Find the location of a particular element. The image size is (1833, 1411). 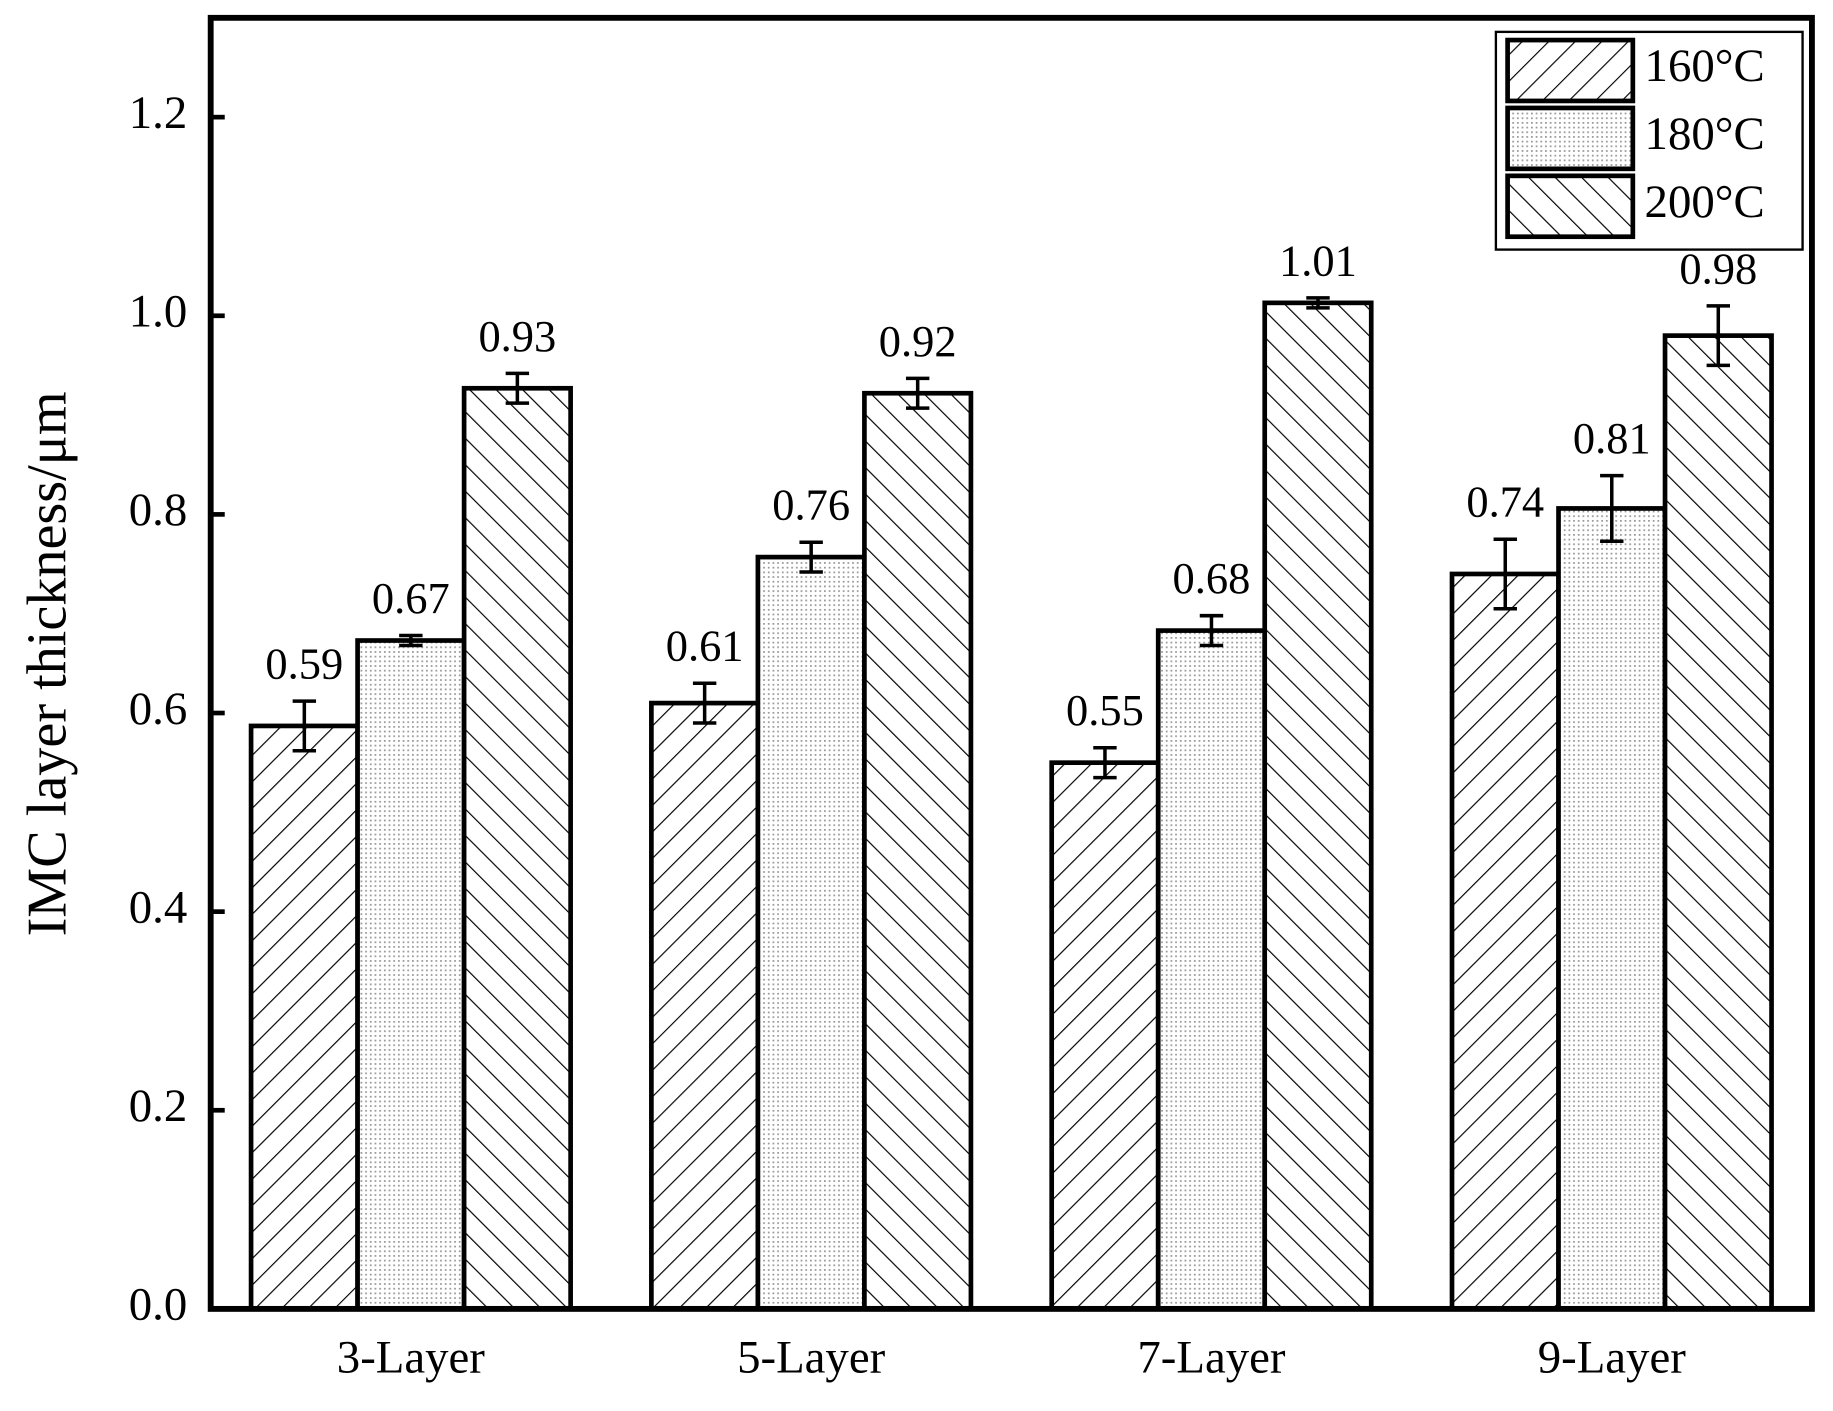

value-label: 0.55 is located at coordinates (1105, 710).